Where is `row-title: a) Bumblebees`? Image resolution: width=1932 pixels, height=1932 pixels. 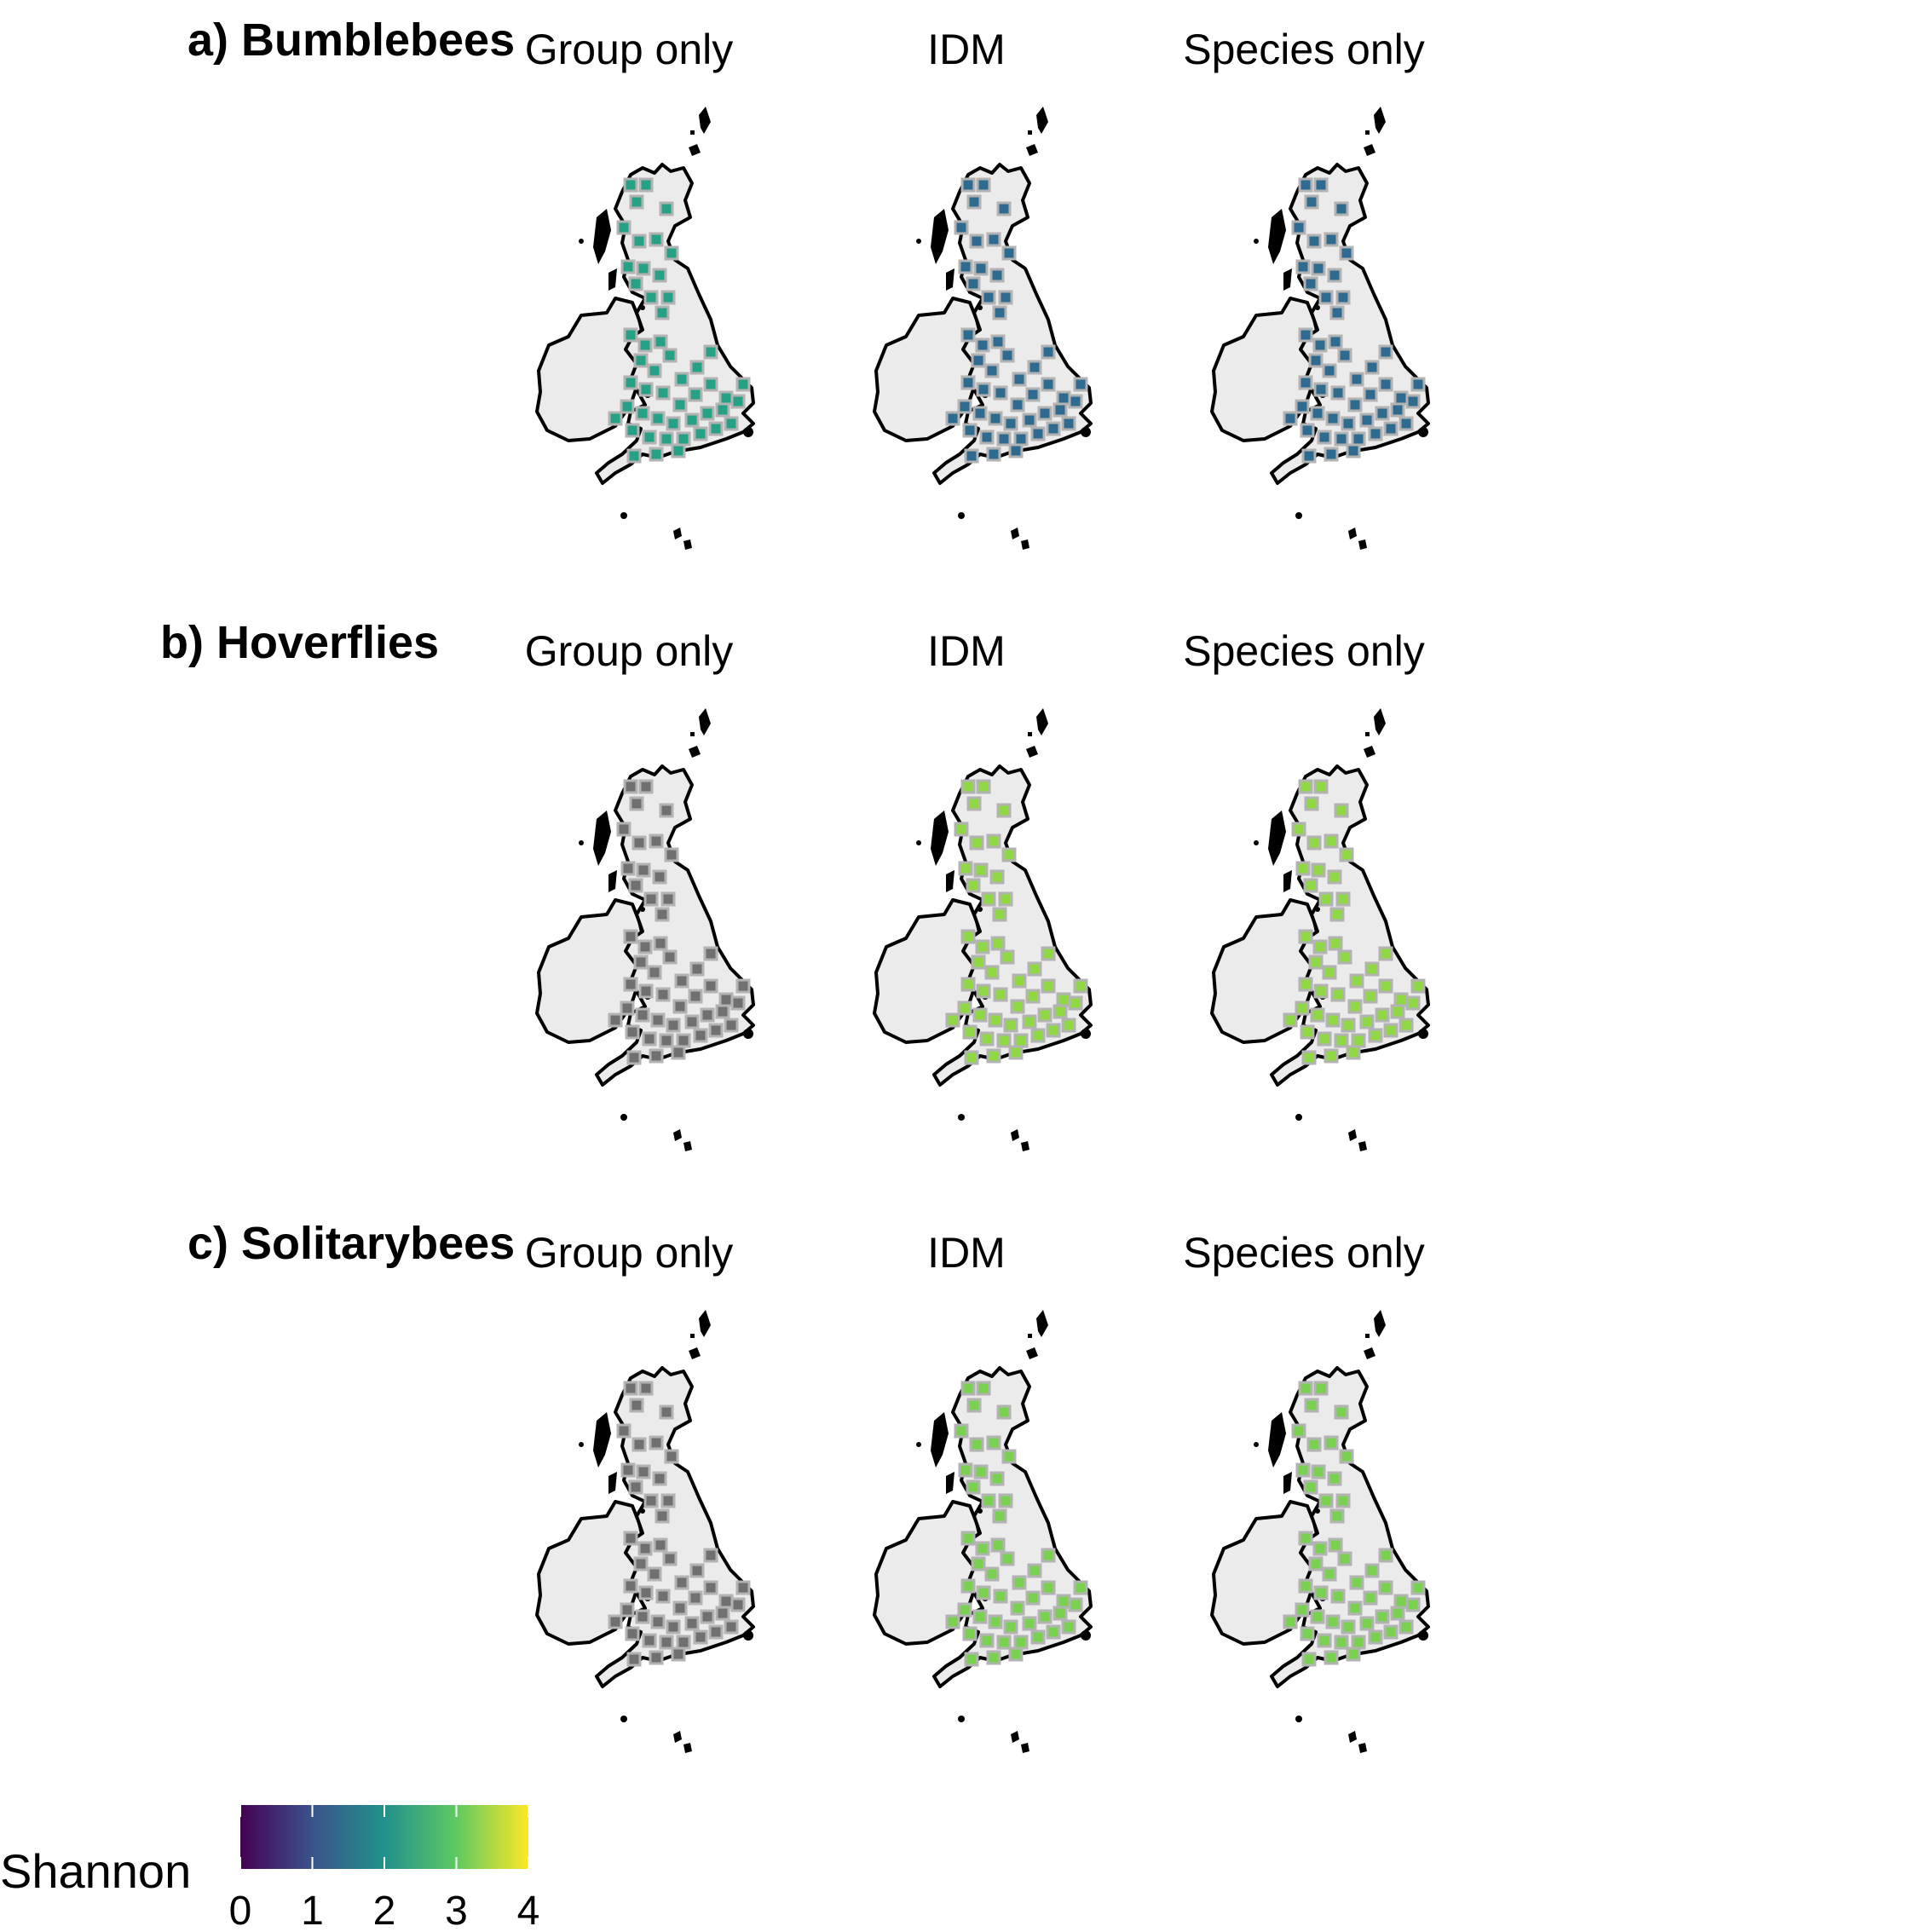 row-title: a) Bumblebees is located at coordinates (351, 40).